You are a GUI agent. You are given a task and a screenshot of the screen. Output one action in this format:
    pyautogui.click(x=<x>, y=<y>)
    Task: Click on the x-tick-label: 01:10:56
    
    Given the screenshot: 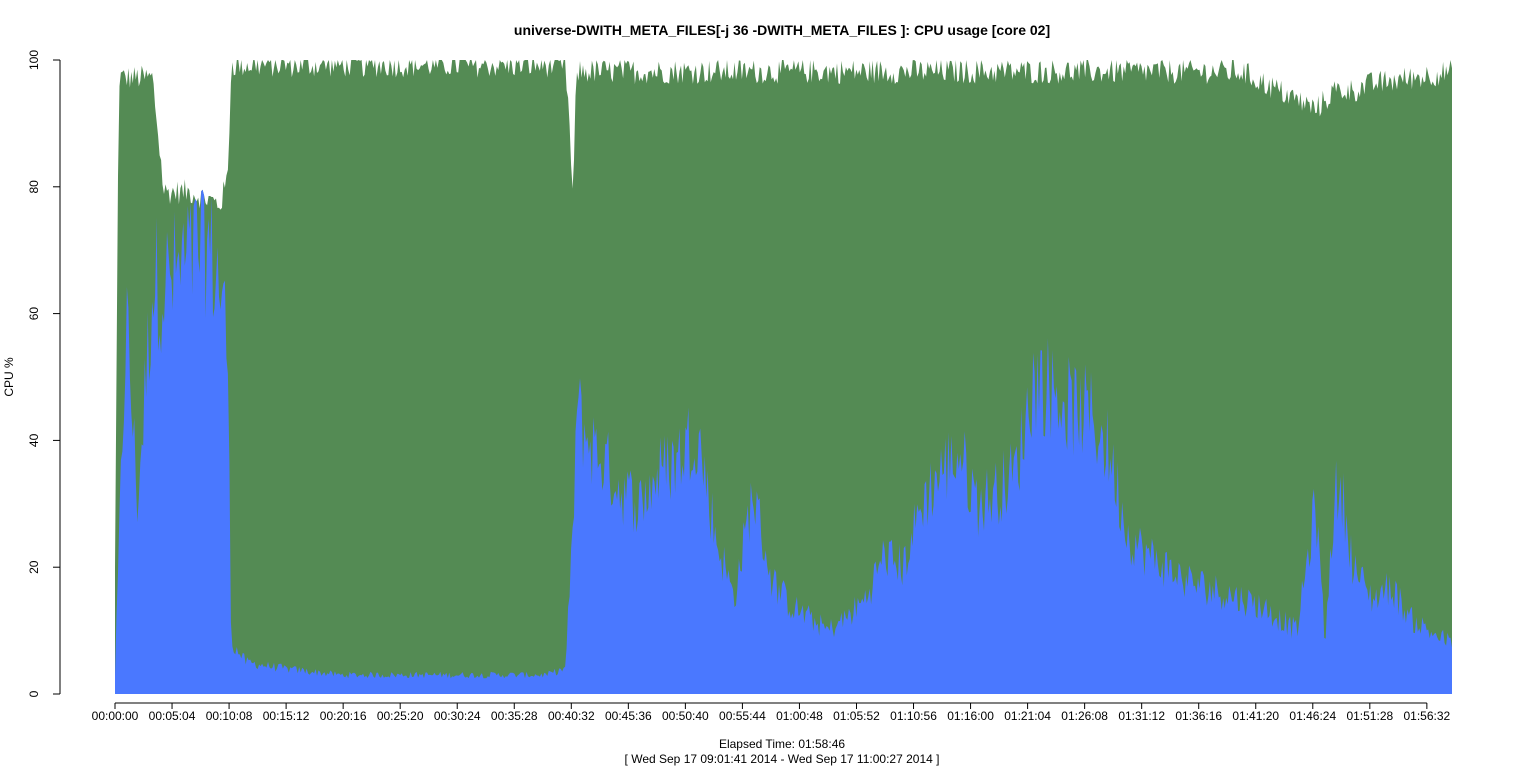 What is the action you would take?
    pyautogui.click(x=913, y=716)
    